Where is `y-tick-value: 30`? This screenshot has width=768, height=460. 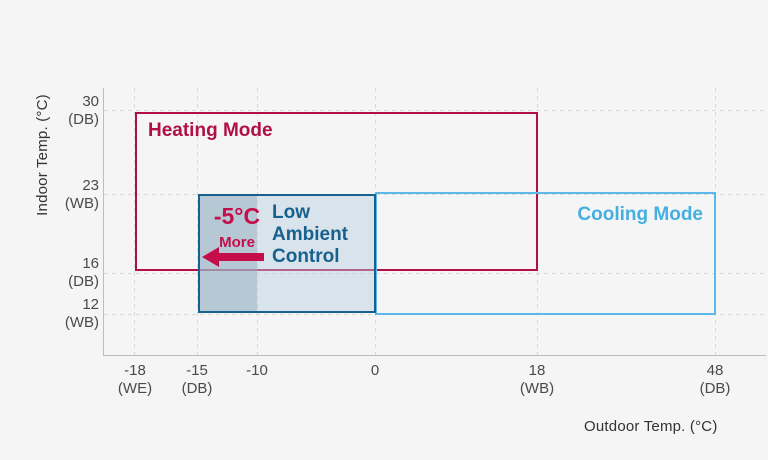 y-tick-value: 30 is located at coordinates (90, 101).